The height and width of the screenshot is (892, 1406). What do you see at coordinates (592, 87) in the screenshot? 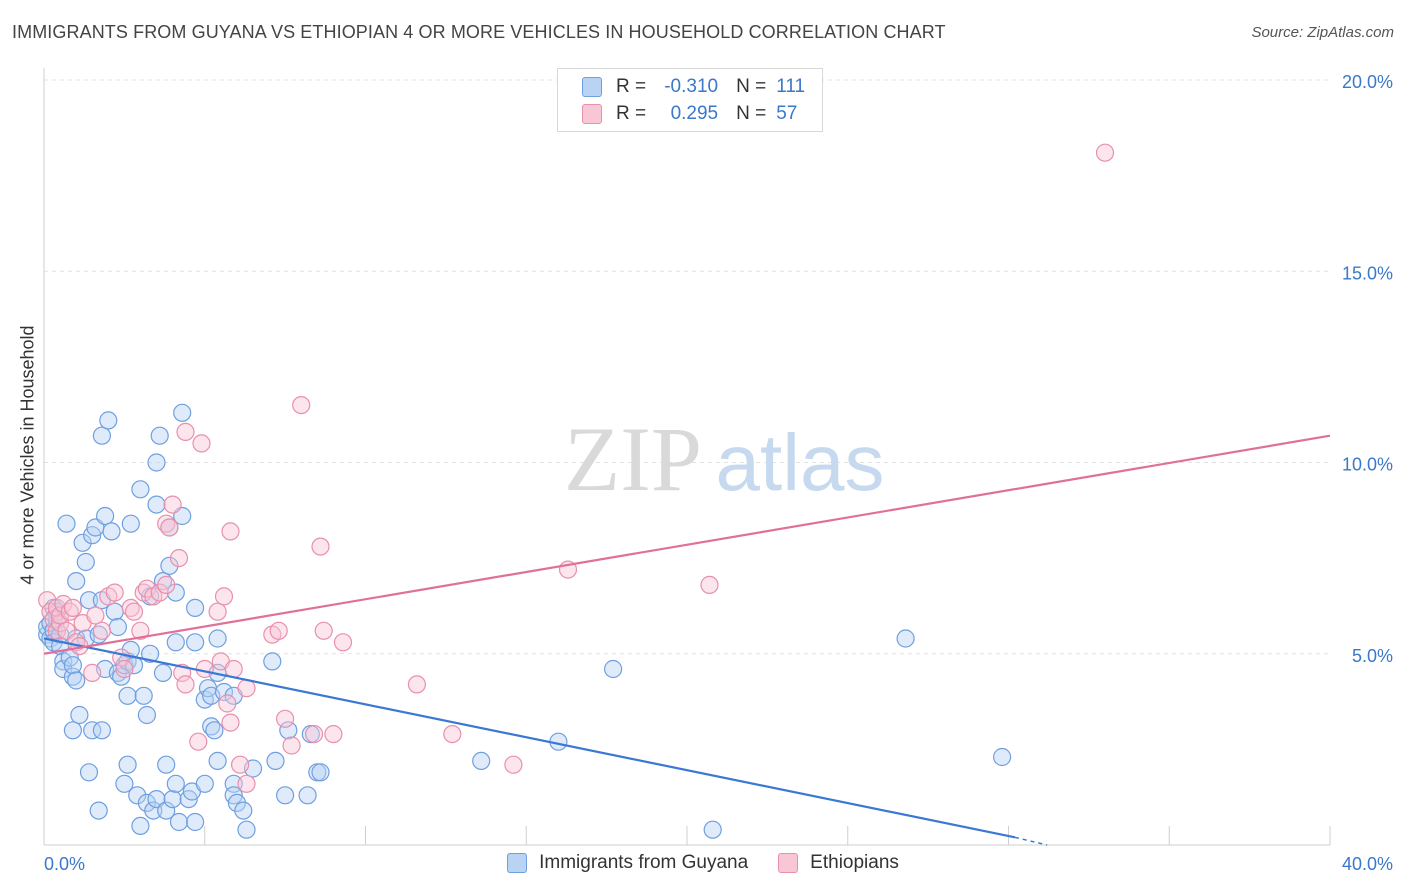
I see `guyana-swatch` at bounding box center [592, 87].